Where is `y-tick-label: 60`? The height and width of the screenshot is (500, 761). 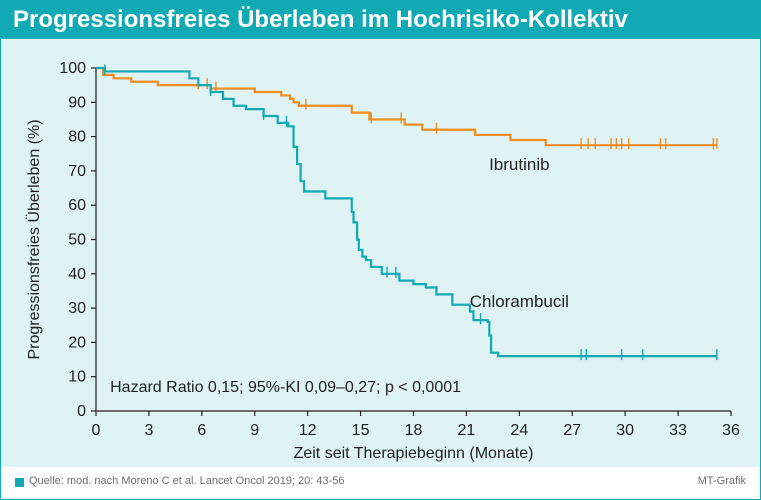 y-tick-label: 60 is located at coordinates (77, 205).